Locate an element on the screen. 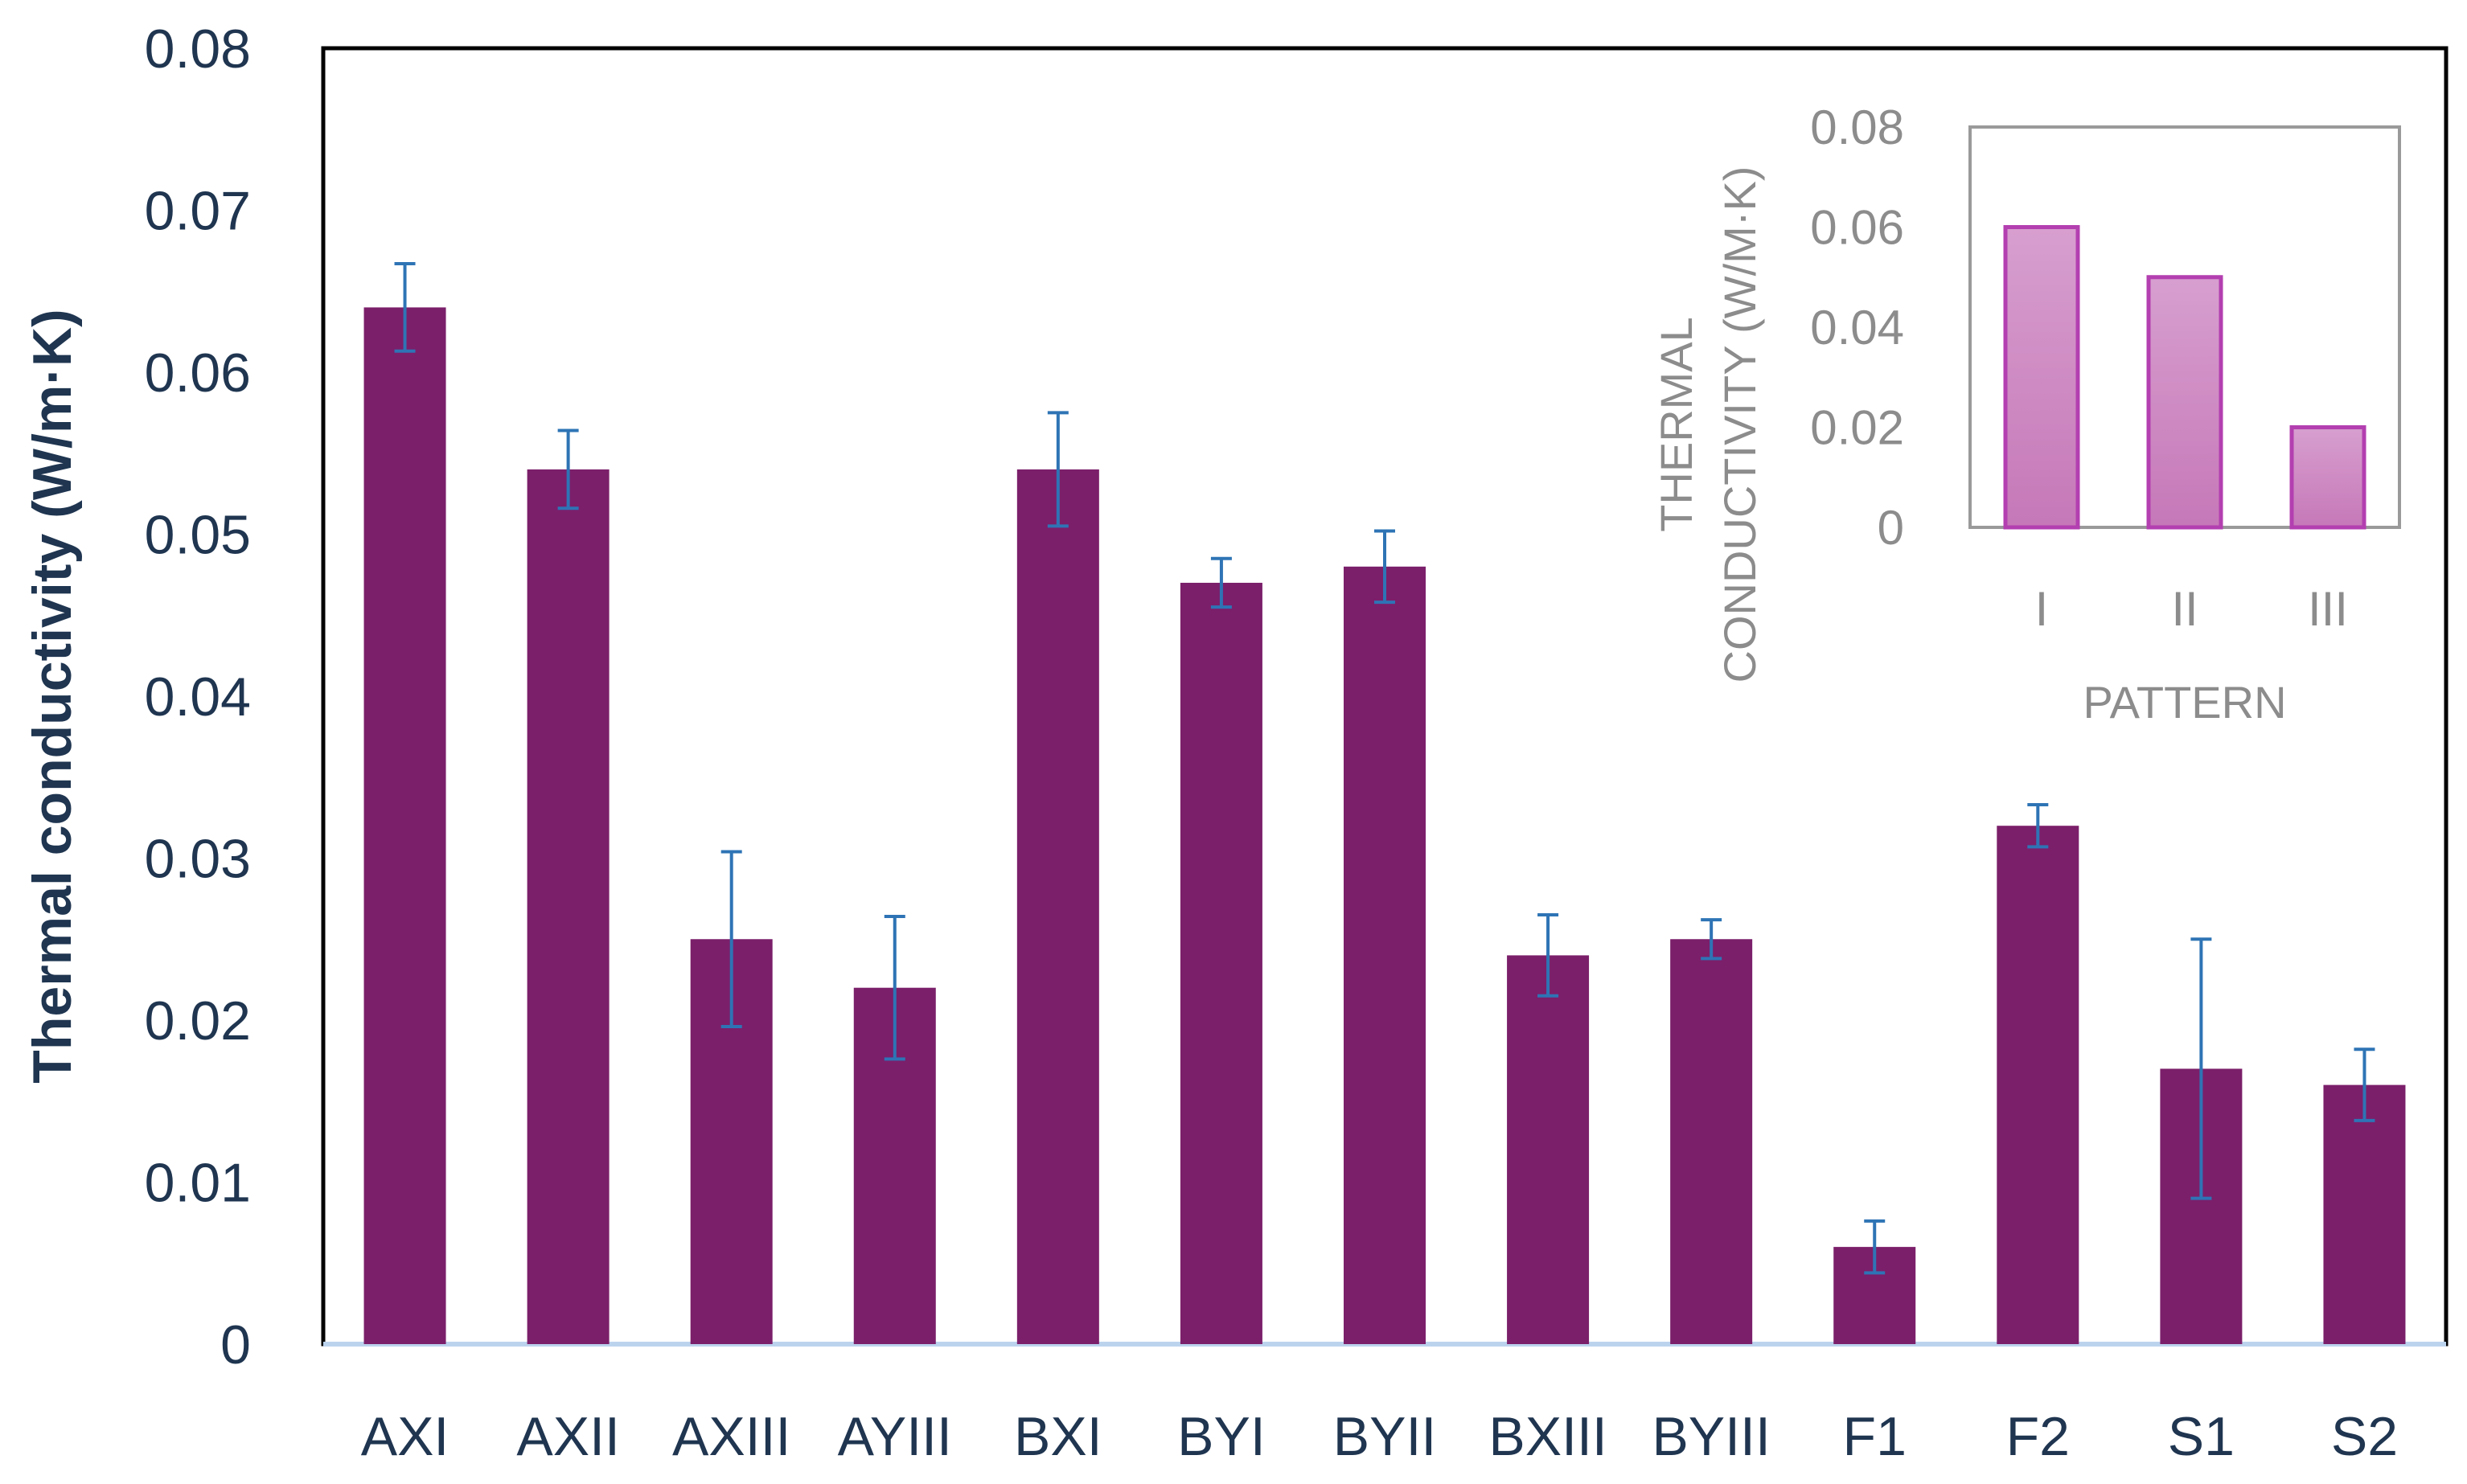 Image resolution: width=2467 pixels, height=1484 pixels. inset-bars is located at coordinates (2184, 378).